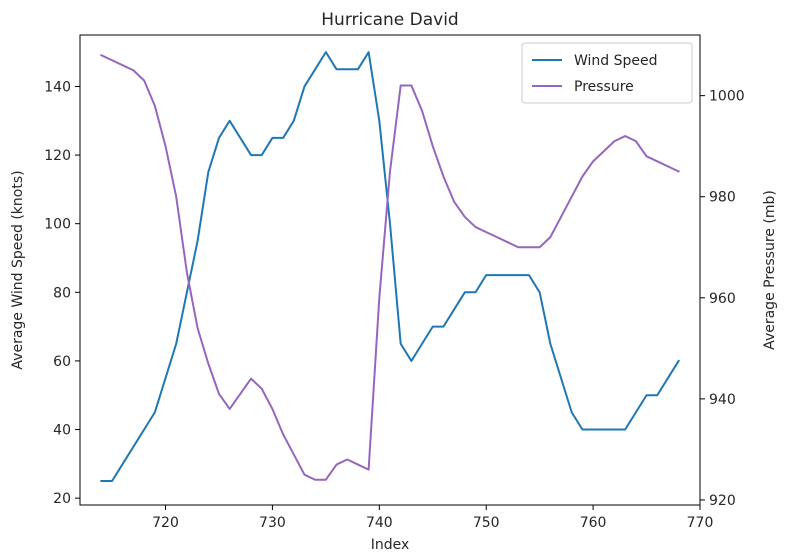  I want to click on x-tick-label: 740, so click(379, 523).